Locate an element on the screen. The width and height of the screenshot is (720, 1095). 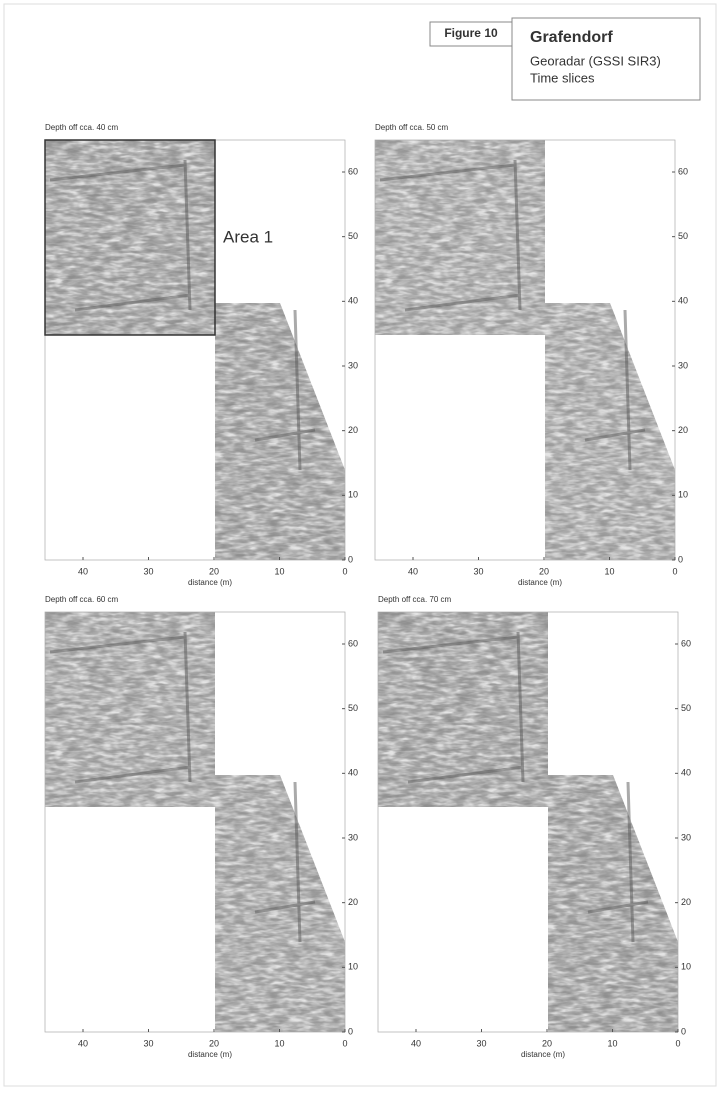
header-title: Grafendorf is located at coordinates (571, 37).